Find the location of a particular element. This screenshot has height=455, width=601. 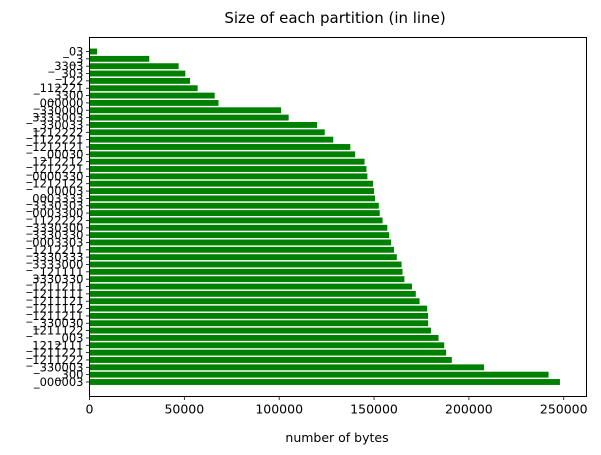

category-label: _1212122 is located at coordinates (55, 184).